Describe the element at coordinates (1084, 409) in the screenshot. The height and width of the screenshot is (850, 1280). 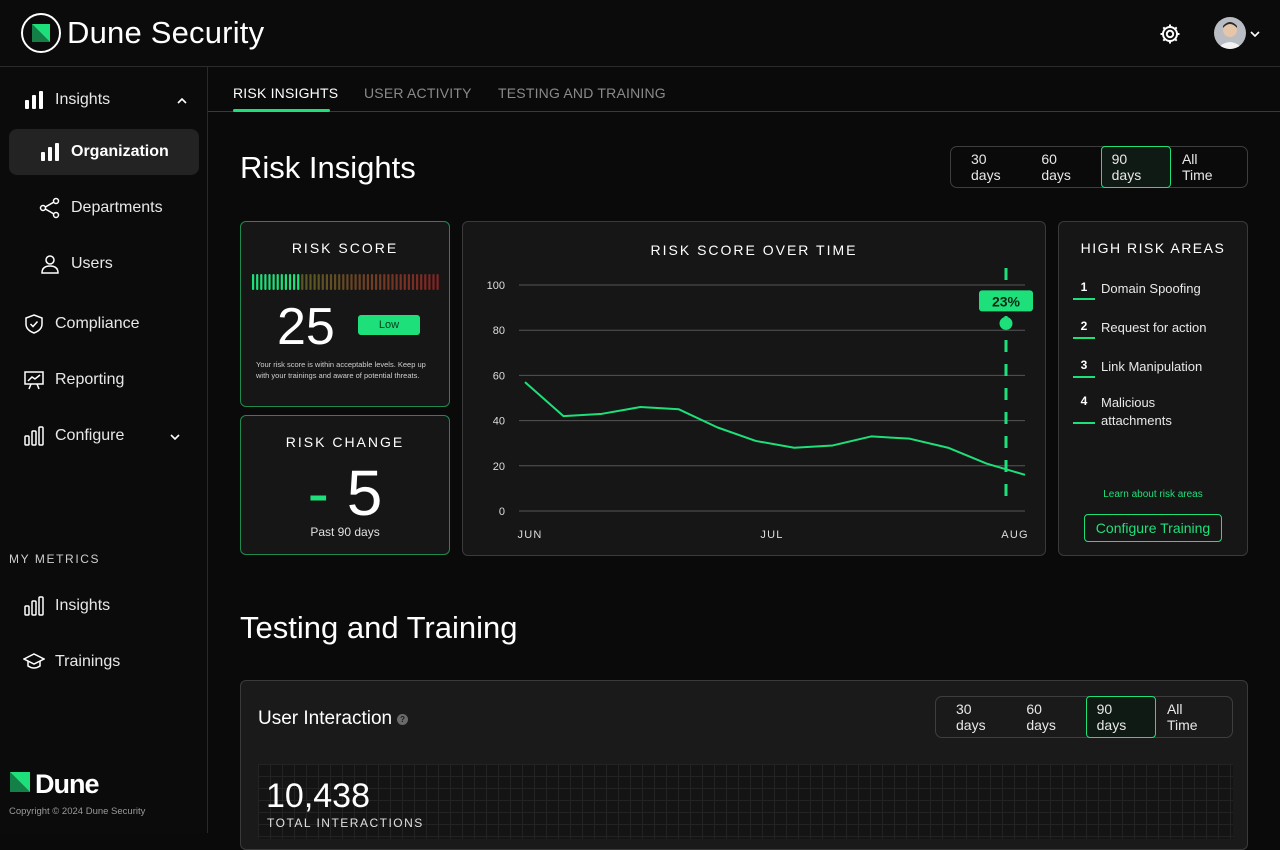
I see `rank-number: 4` at that location.